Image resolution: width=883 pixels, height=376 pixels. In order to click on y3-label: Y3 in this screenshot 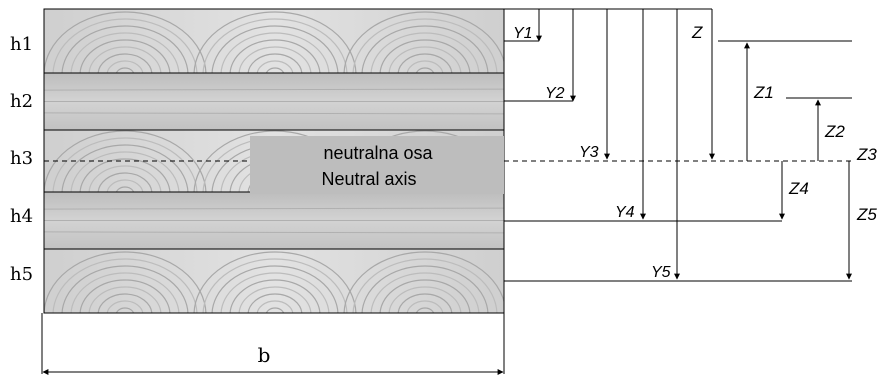, I will do `click(589, 152)`.